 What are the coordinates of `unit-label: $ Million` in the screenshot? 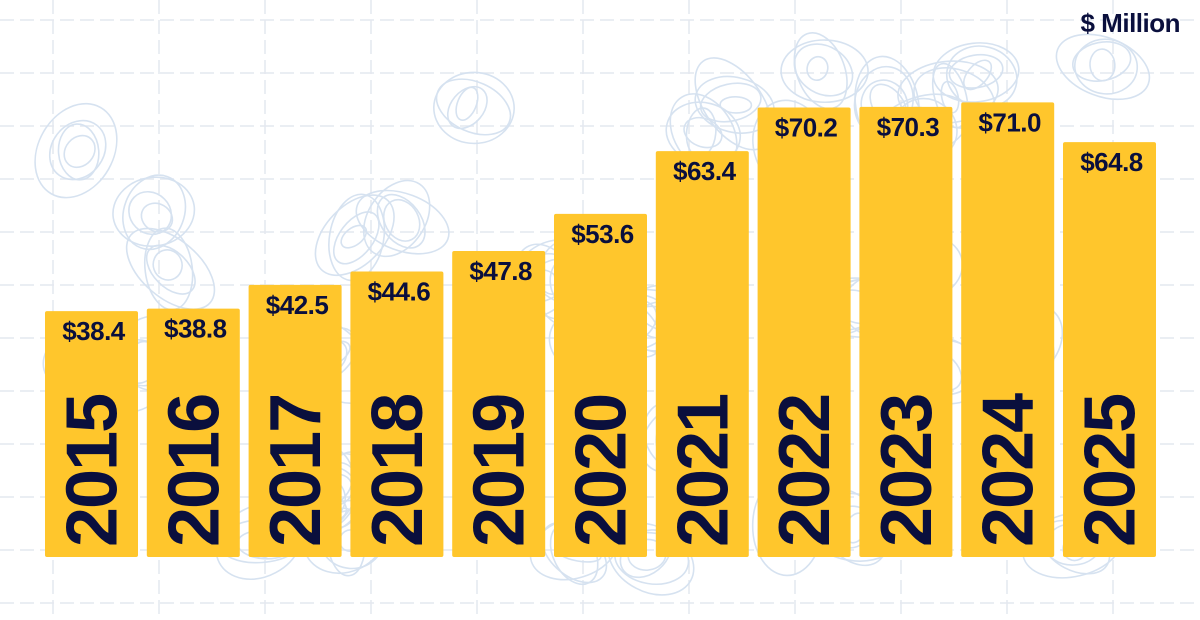 It's located at (1130, 23).